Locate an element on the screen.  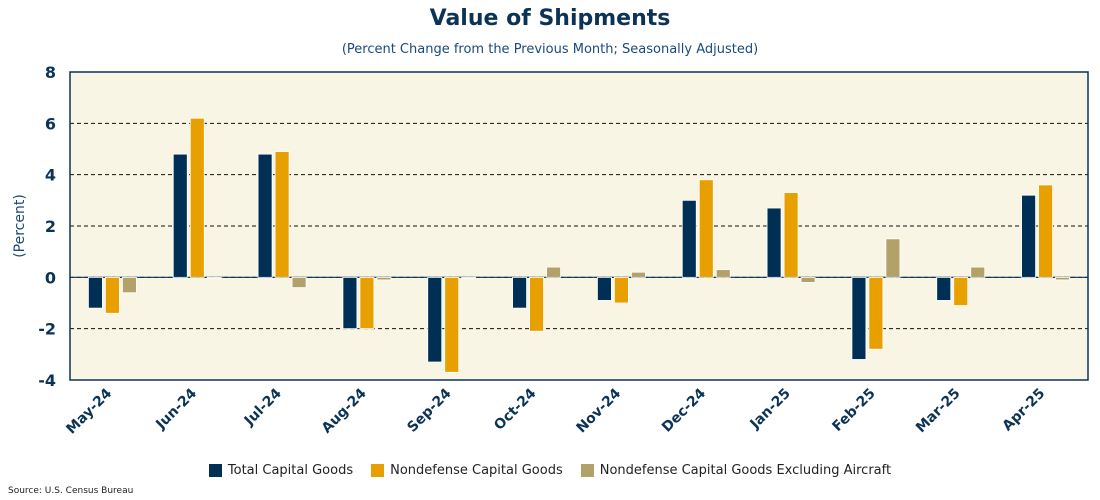
chart-title: Value of Shipments is located at coordinates (550, 18).